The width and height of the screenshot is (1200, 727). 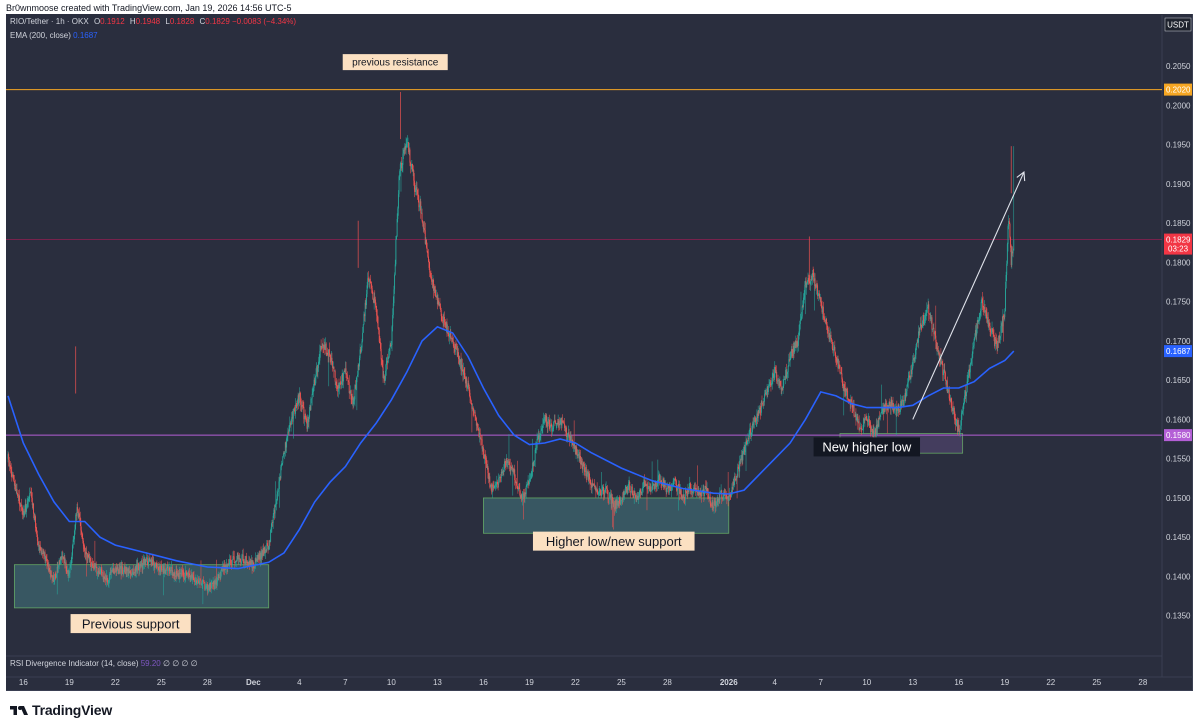 I want to click on y-tick-label: 0.1750, so click(x=1178, y=302).